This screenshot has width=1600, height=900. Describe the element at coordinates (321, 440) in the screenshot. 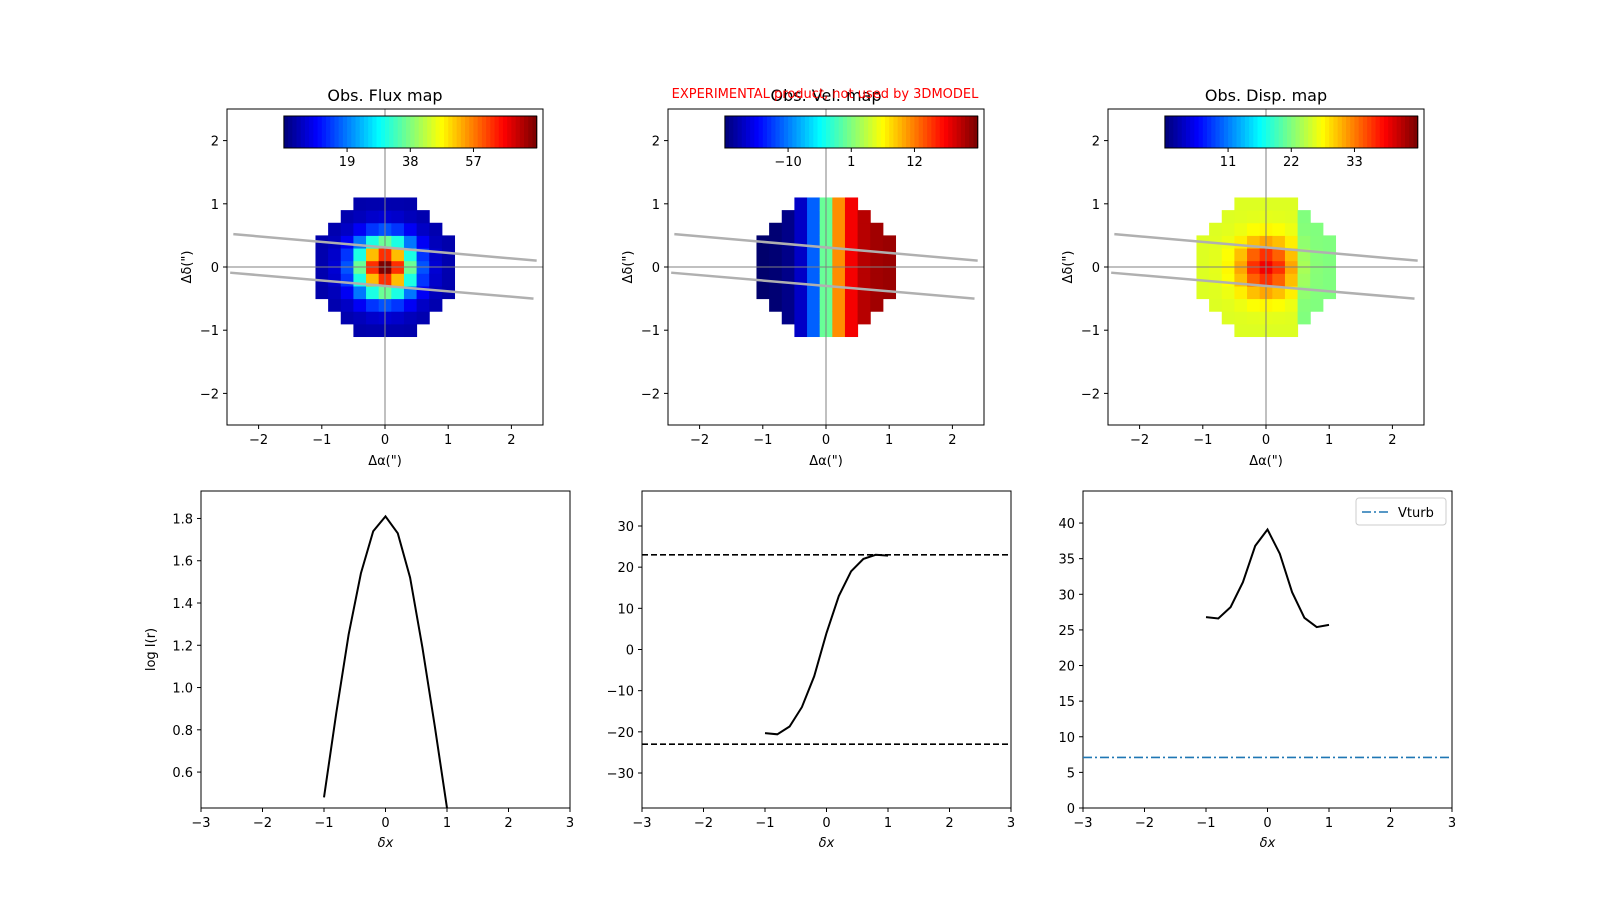

I see `flux_map-x-tick-label: −1` at that location.